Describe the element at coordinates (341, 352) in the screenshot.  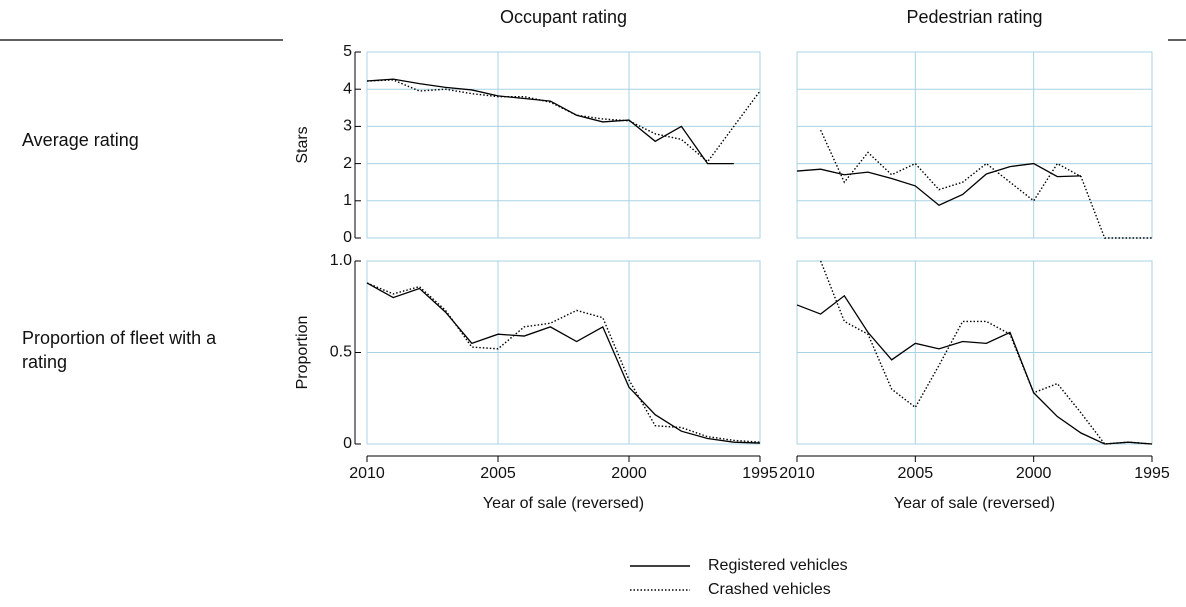
I see `y-tick-label: 0.5` at that location.